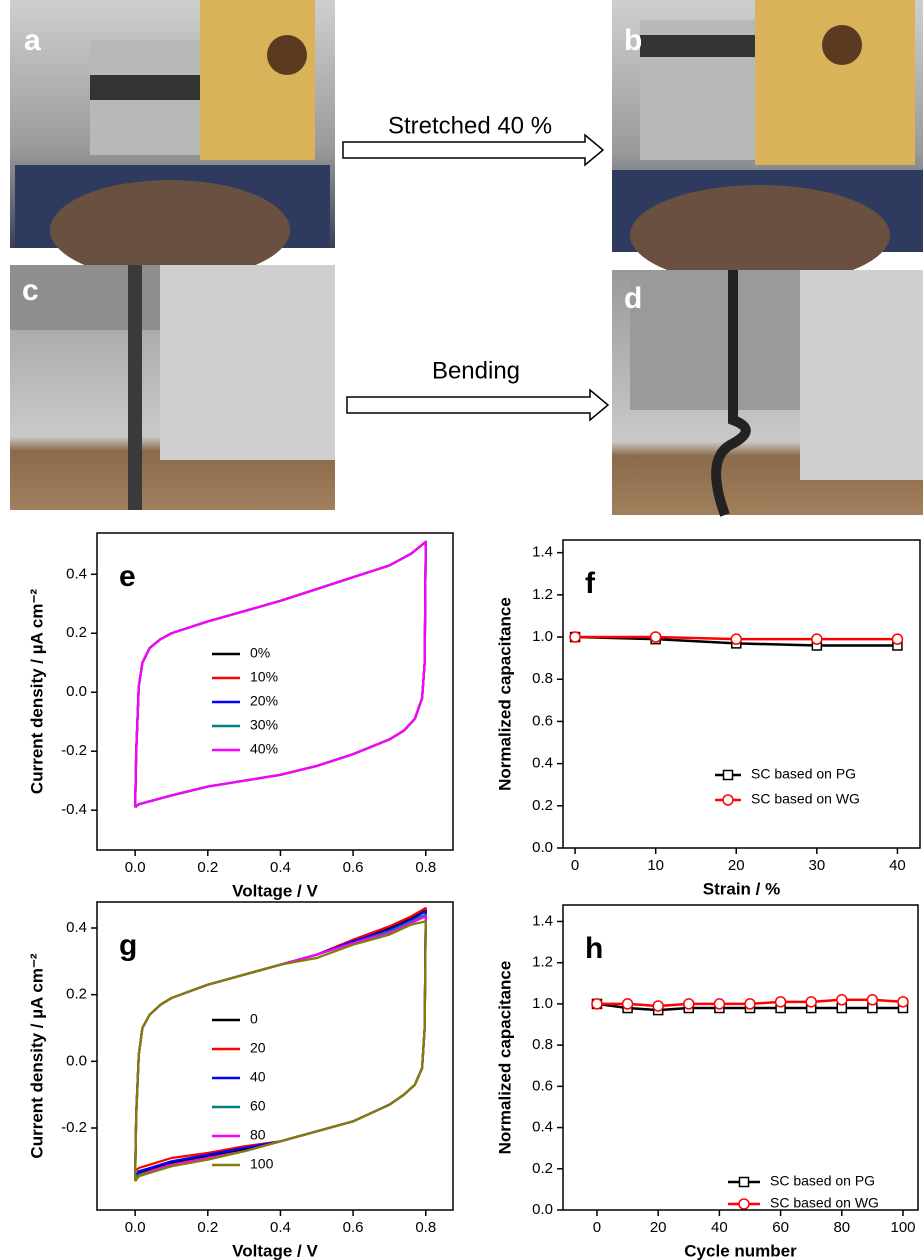 The width and height of the screenshot is (923, 1260). What do you see at coordinates (258, 1106) in the screenshot?
I see `legend-label: 60` at bounding box center [258, 1106].